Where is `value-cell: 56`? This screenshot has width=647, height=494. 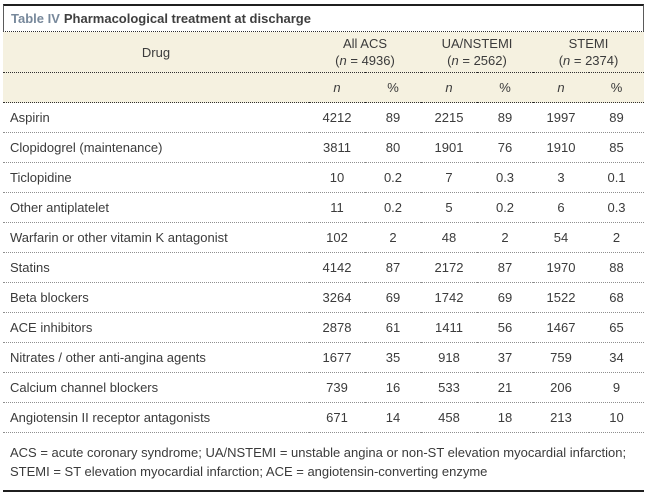 value-cell: 56 is located at coordinates (505, 327).